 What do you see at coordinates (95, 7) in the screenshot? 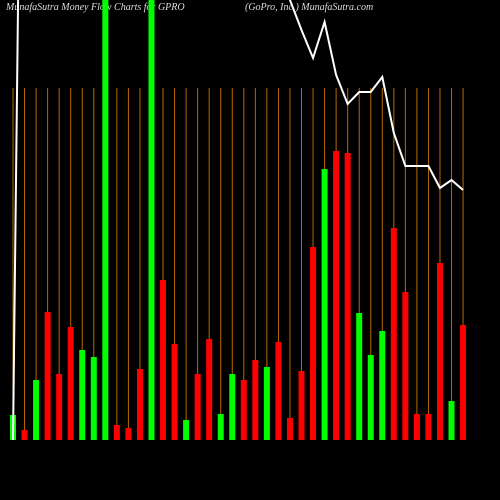
I see `chart-title: MunafaSutra Money Flow Charts for GPRO` at bounding box center [95, 7].